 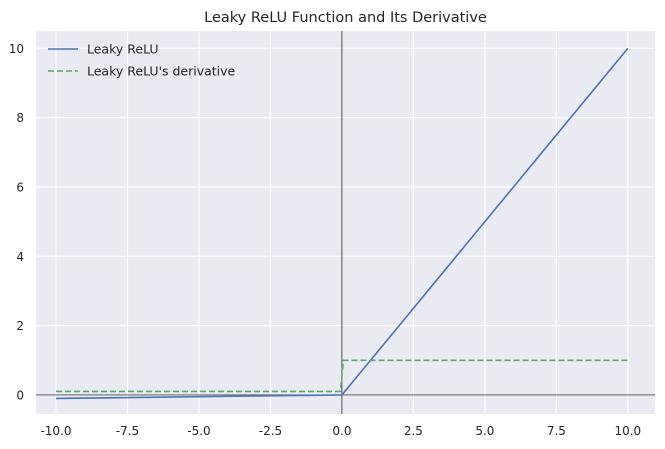 I want to click on x-tick-label: 5.0, so click(x=484, y=431).